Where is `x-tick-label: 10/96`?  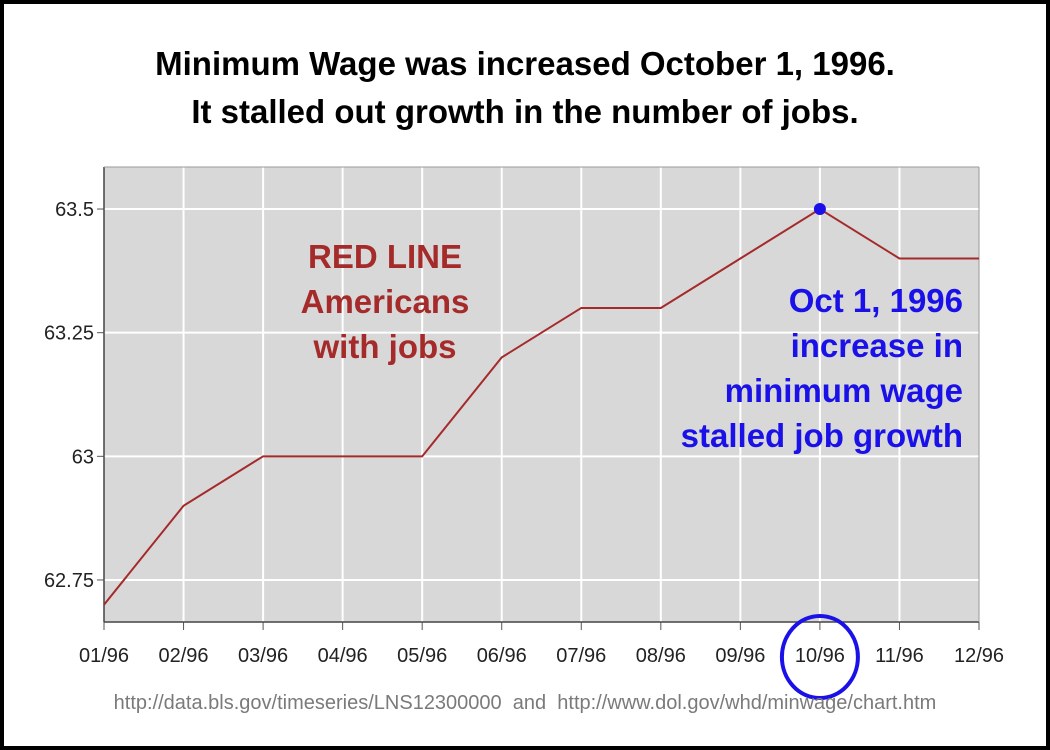
x-tick-label: 10/96 is located at coordinates (820, 656).